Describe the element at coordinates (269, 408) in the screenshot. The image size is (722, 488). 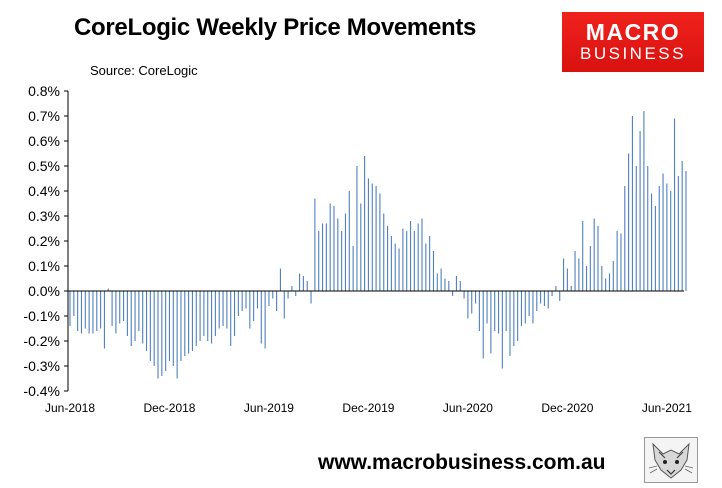
I see `x-tick-label: Jun-2019` at that location.